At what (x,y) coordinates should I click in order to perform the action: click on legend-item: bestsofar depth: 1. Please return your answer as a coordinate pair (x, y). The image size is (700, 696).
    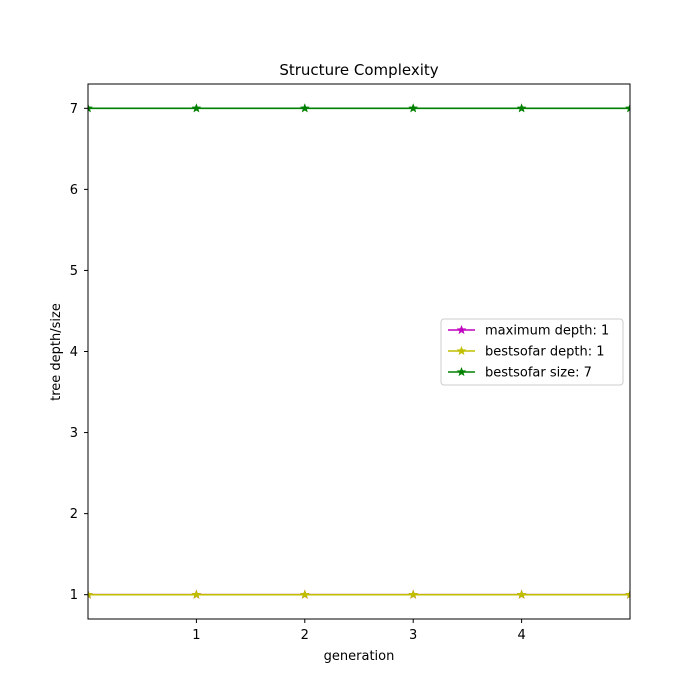
    Looking at the image, I should click on (526, 352).